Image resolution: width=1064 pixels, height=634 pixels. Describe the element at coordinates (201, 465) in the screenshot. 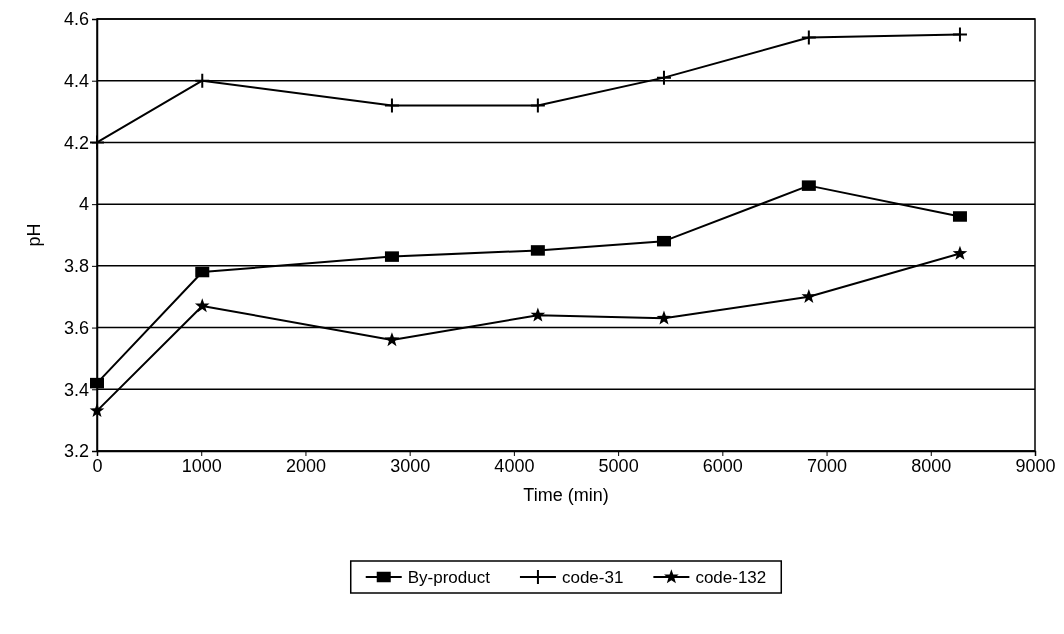

I see `x-tick-label: 1000` at that location.